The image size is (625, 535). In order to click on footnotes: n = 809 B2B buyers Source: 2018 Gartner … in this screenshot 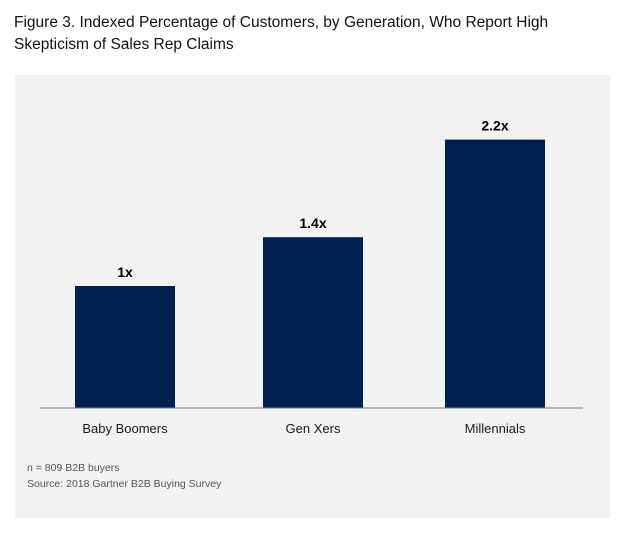, I will do `click(124, 476)`.